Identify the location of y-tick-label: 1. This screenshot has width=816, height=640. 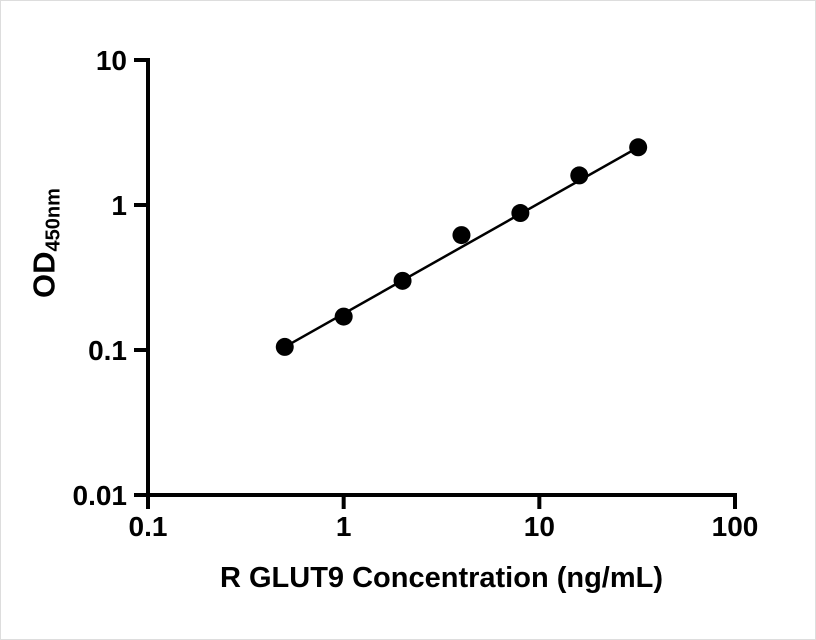
(119, 205).